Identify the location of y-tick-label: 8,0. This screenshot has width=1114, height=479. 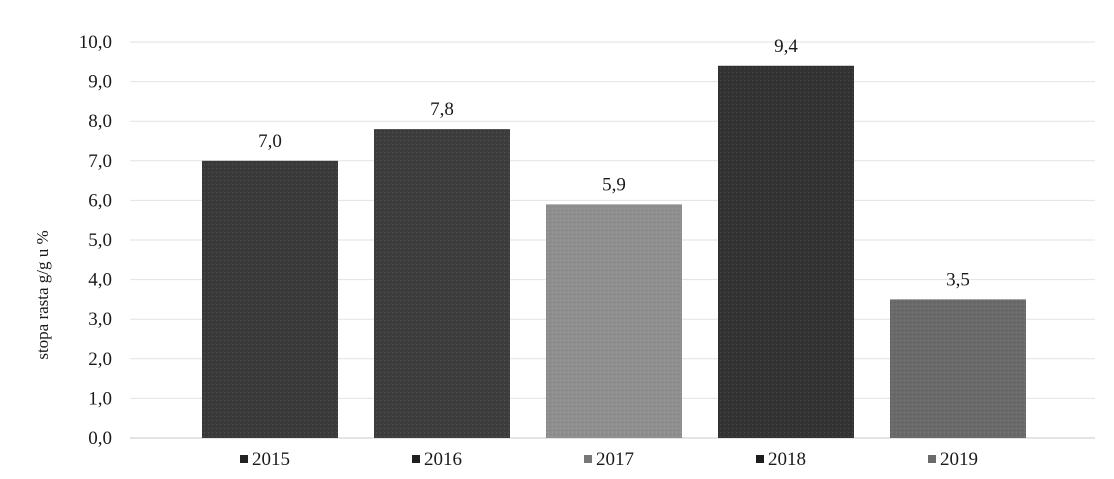
(100, 121).